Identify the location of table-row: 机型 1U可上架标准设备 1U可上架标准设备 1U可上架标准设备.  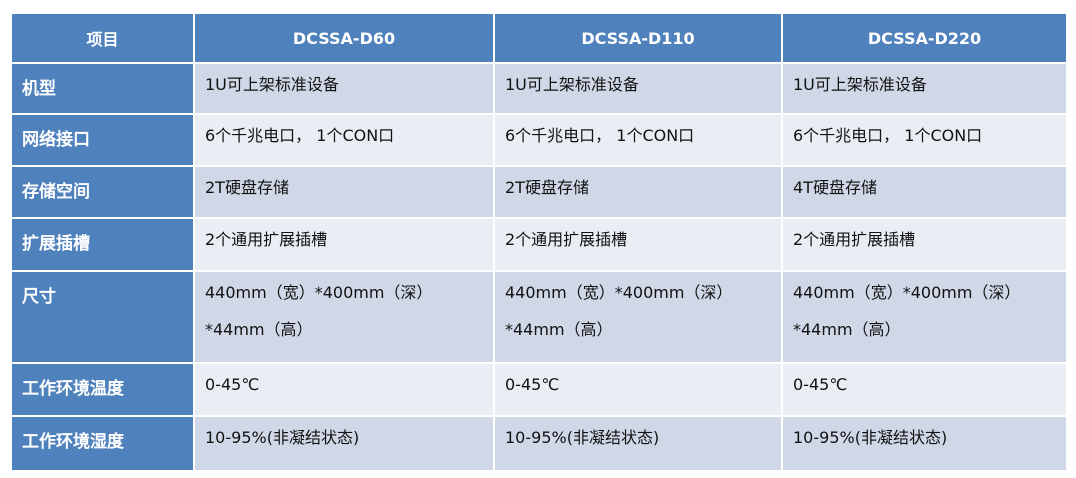
(539, 88).